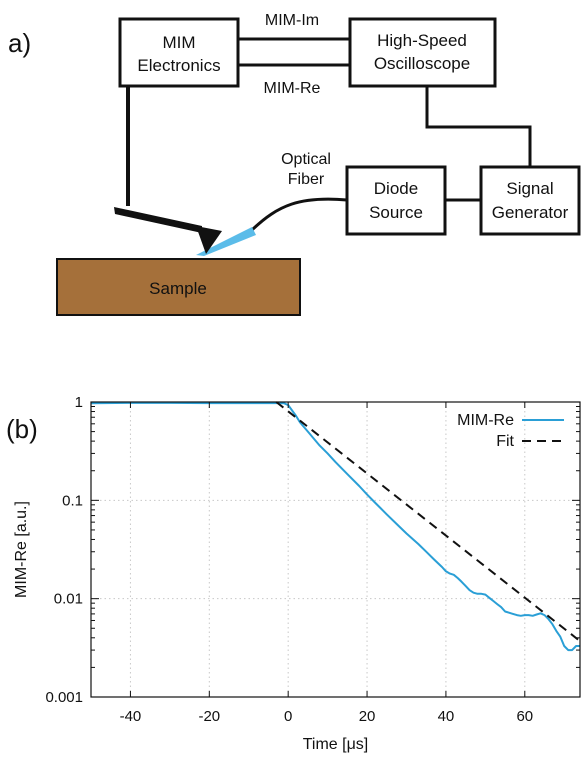  I want to click on x-tick-label: 60, so click(524, 716).